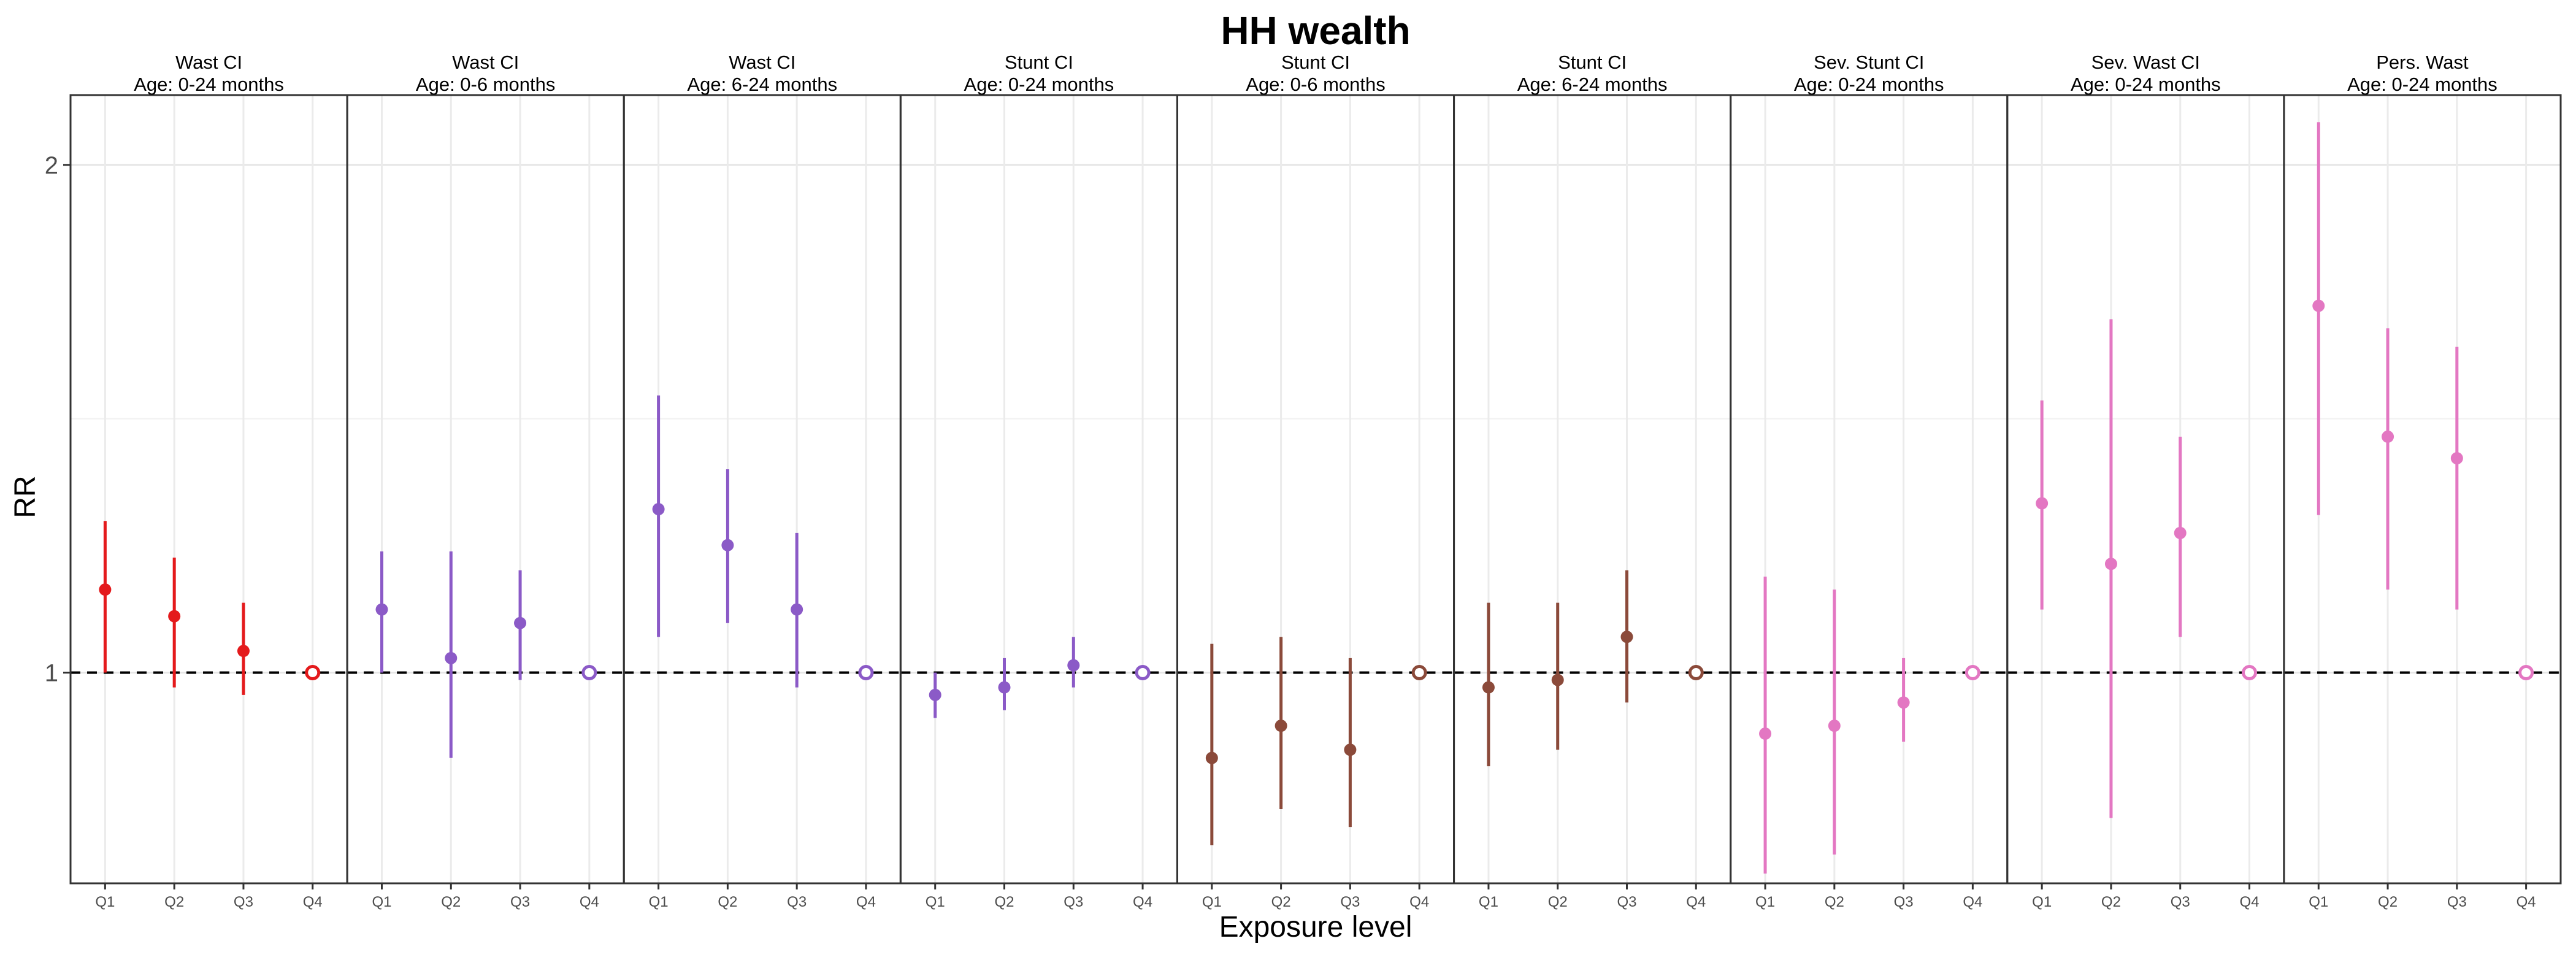 Image resolution: width=2576 pixels, height=960 pixels. Describe the element at coordinates (51, 672) in the screenshot. I see `y-tick-label: 1` at that location.